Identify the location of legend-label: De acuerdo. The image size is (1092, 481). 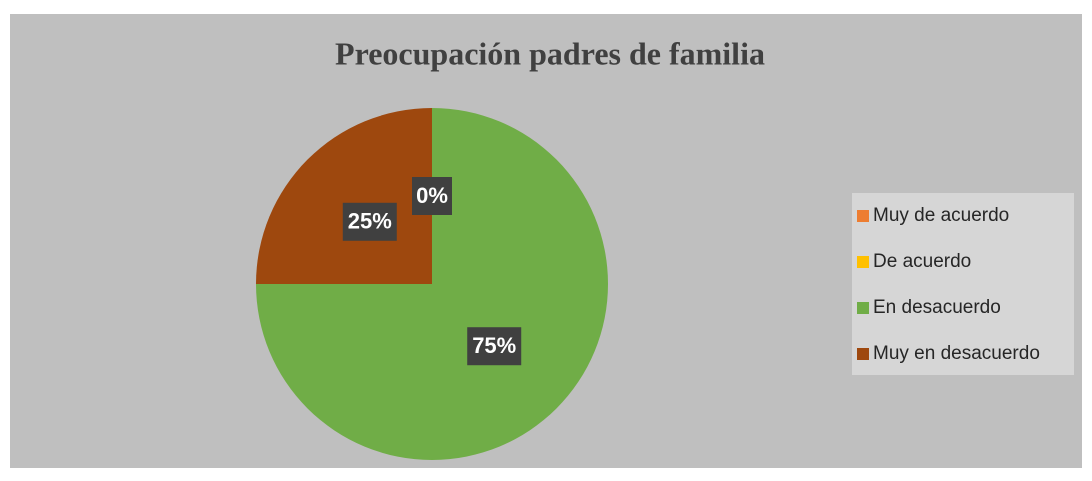
(922, 261).